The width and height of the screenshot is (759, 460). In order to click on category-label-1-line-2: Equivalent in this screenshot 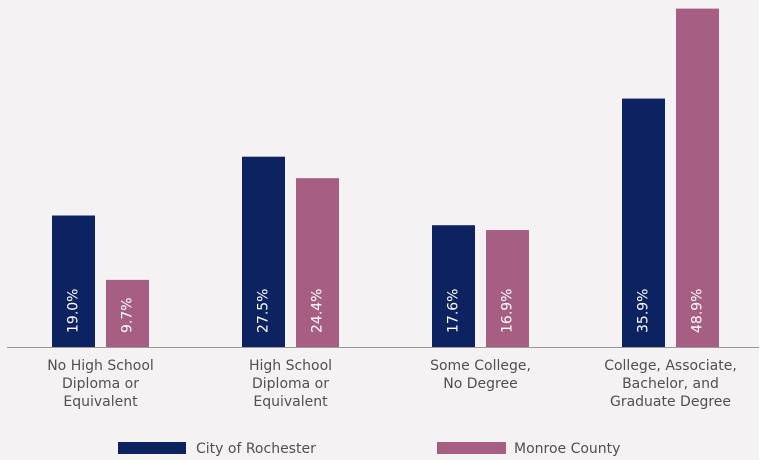, I will do `click(290, 402)`.